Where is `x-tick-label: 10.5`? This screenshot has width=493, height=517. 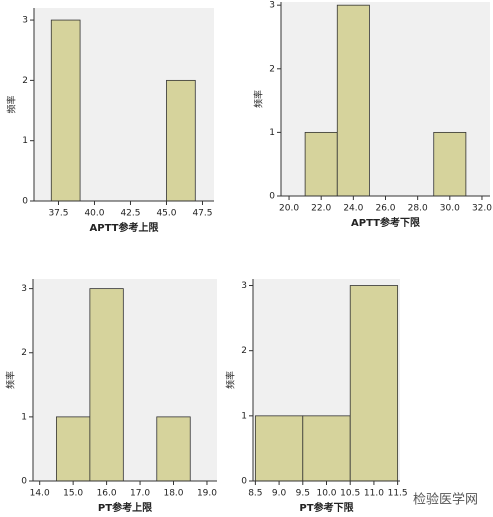 x-tick-label: 10.5 is located at coordinates (350, 494).